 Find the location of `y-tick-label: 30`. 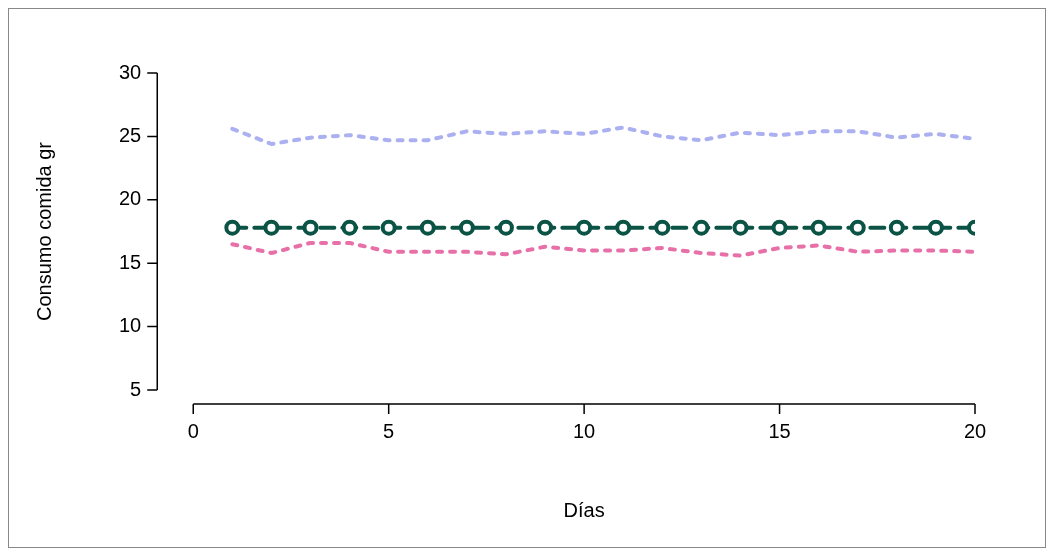

y-tick-label: 30 is located at coordinates (130, 71).